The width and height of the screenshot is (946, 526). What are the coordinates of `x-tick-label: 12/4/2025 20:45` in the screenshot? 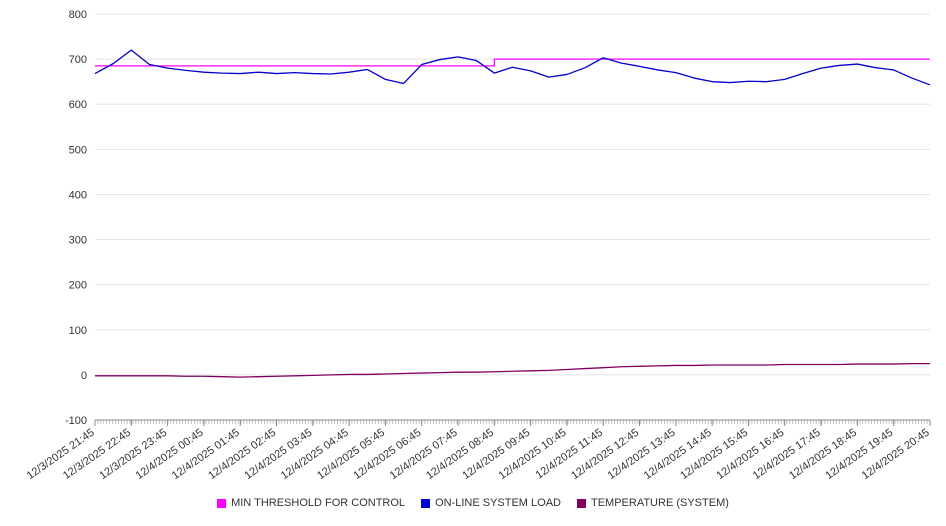 It's located at (896, 454).